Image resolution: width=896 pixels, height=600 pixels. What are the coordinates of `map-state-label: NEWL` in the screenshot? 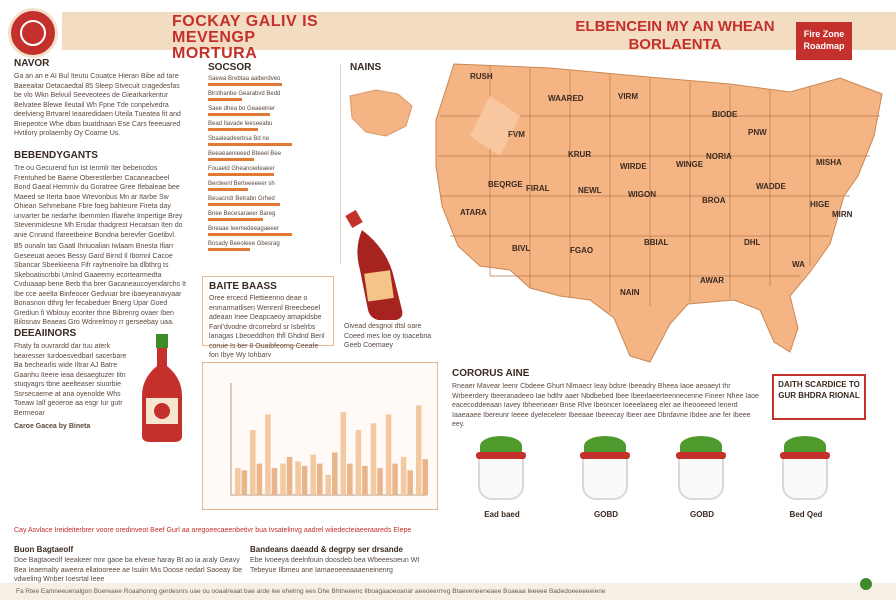 It's located at (590, 190).